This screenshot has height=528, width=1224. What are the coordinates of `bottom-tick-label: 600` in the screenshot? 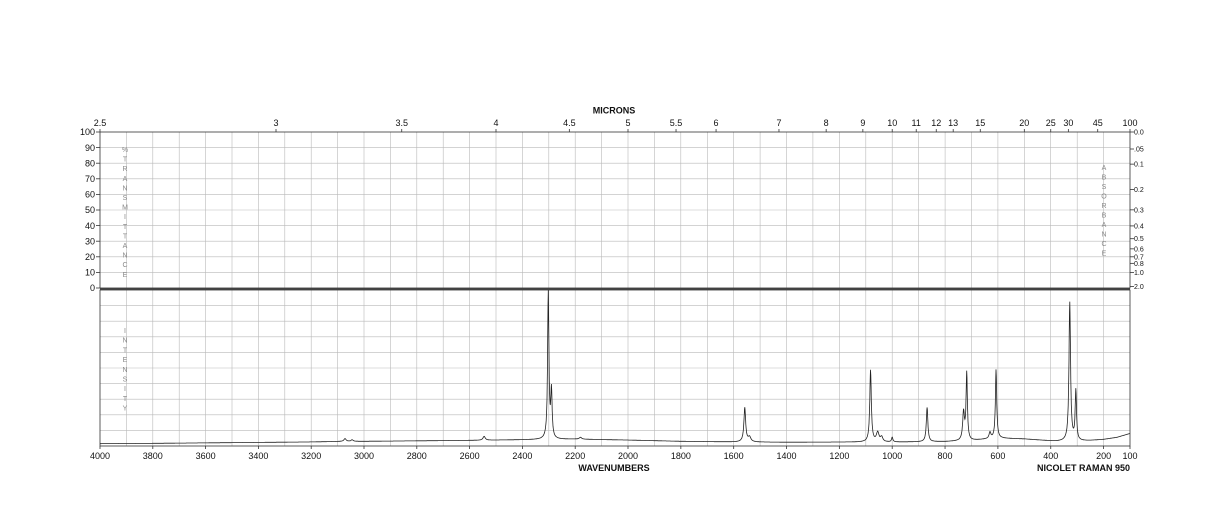 It's located at (997, 456).